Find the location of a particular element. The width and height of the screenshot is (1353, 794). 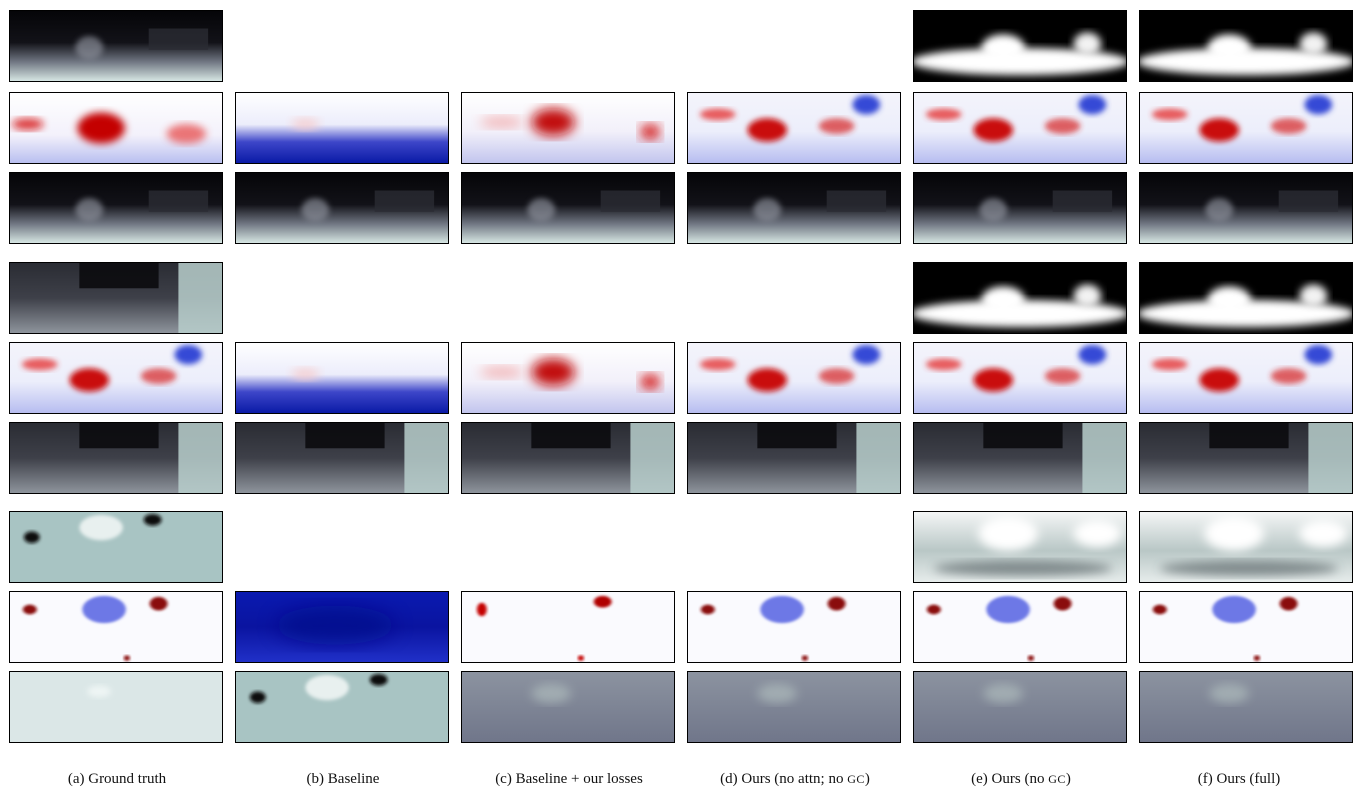

caption-ours-no-attn-no-gc: (d) Ours (no attn; no GC) is located at coordinates (795, 779).